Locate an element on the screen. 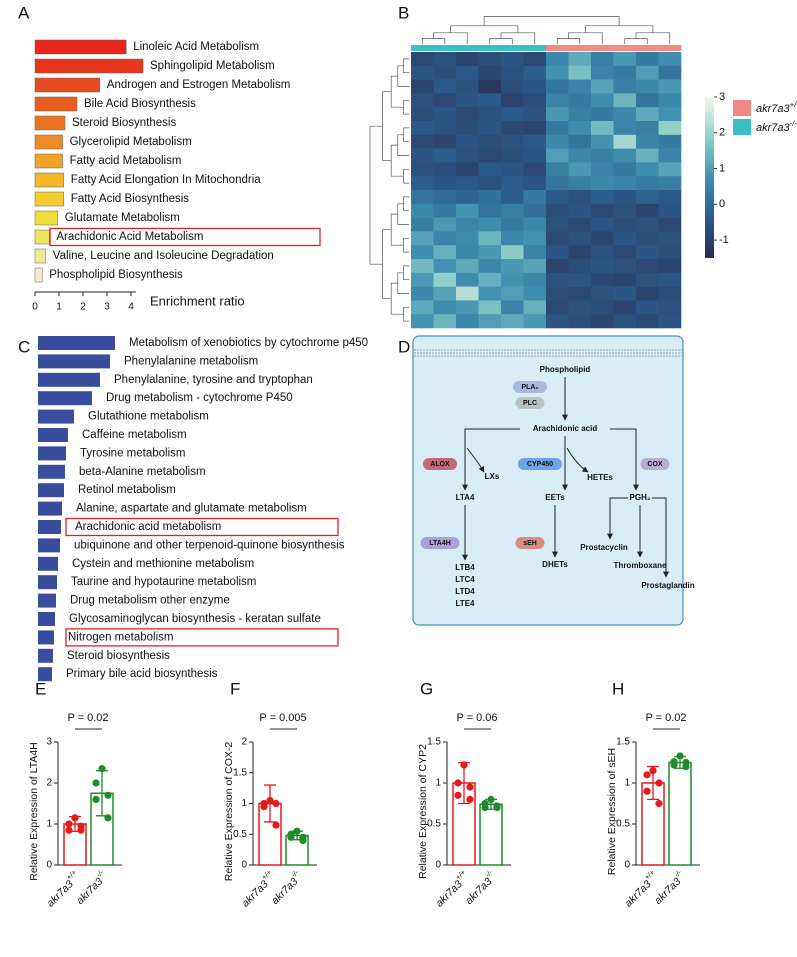 Image resolution: width=797 pixels, height=957 pixels. metabolite-label: DHETs is located at coordinates (555, 564).